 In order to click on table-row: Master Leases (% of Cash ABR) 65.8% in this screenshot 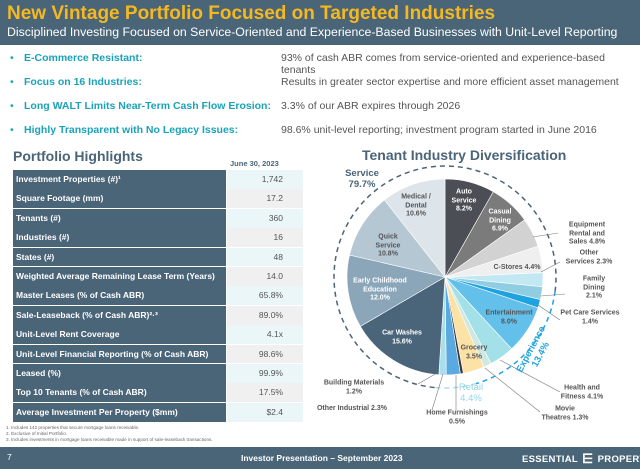, I will do `click(158, 296)`.